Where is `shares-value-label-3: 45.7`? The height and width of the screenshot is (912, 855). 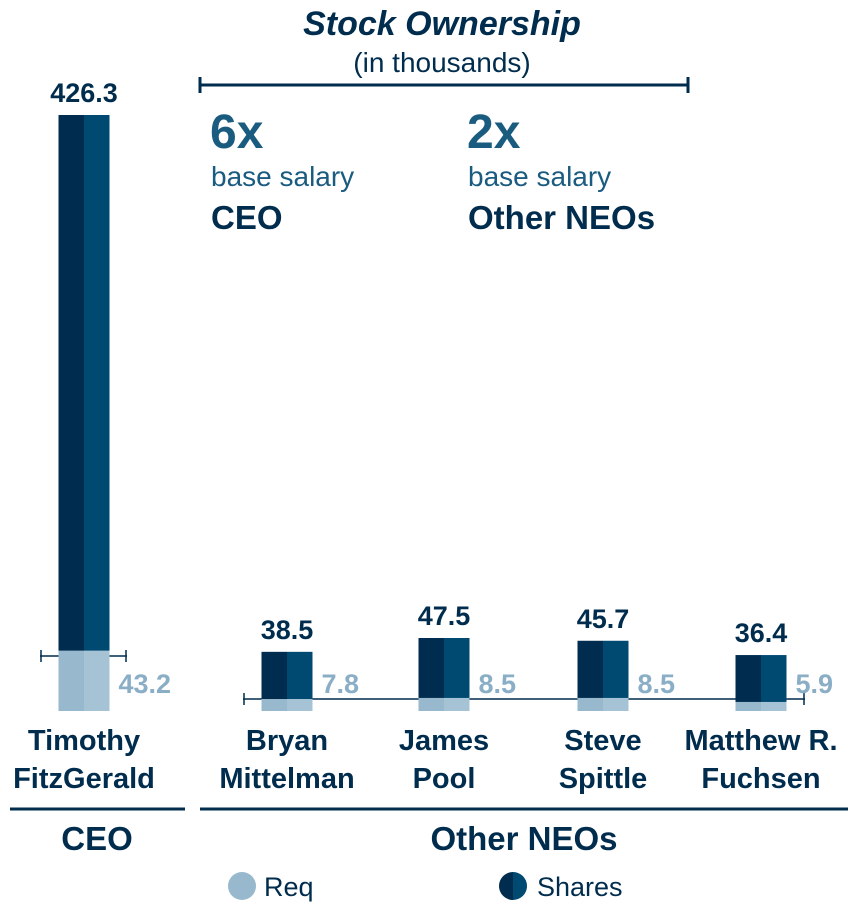
shares-value-label-3: 45.7 is located at coordinates (603, 619).